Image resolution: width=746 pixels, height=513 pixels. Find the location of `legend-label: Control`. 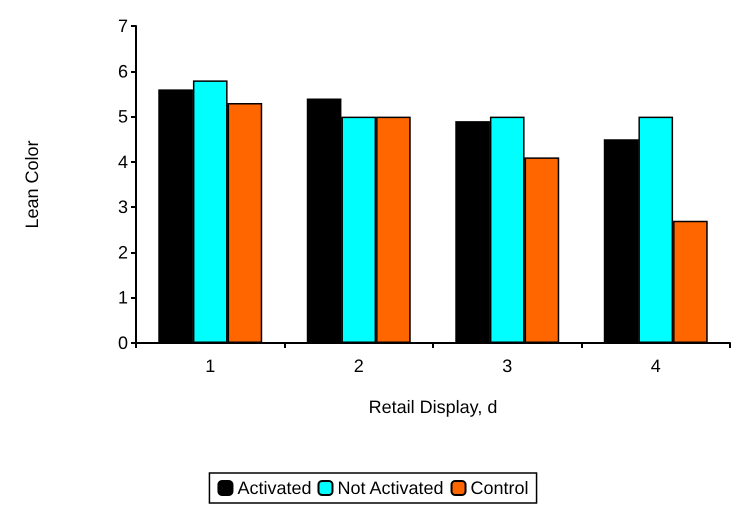

legend-label: Control is located at coordinates (499, 488).